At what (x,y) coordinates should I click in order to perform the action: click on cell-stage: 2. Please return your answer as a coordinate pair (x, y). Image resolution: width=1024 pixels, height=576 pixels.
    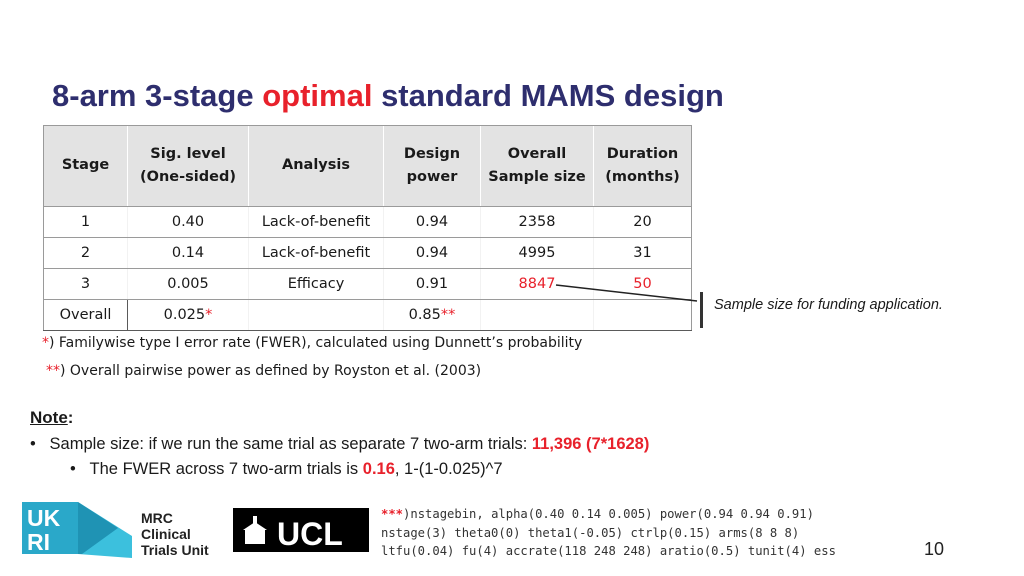
    Looking at the image, I should click on (85, 253).